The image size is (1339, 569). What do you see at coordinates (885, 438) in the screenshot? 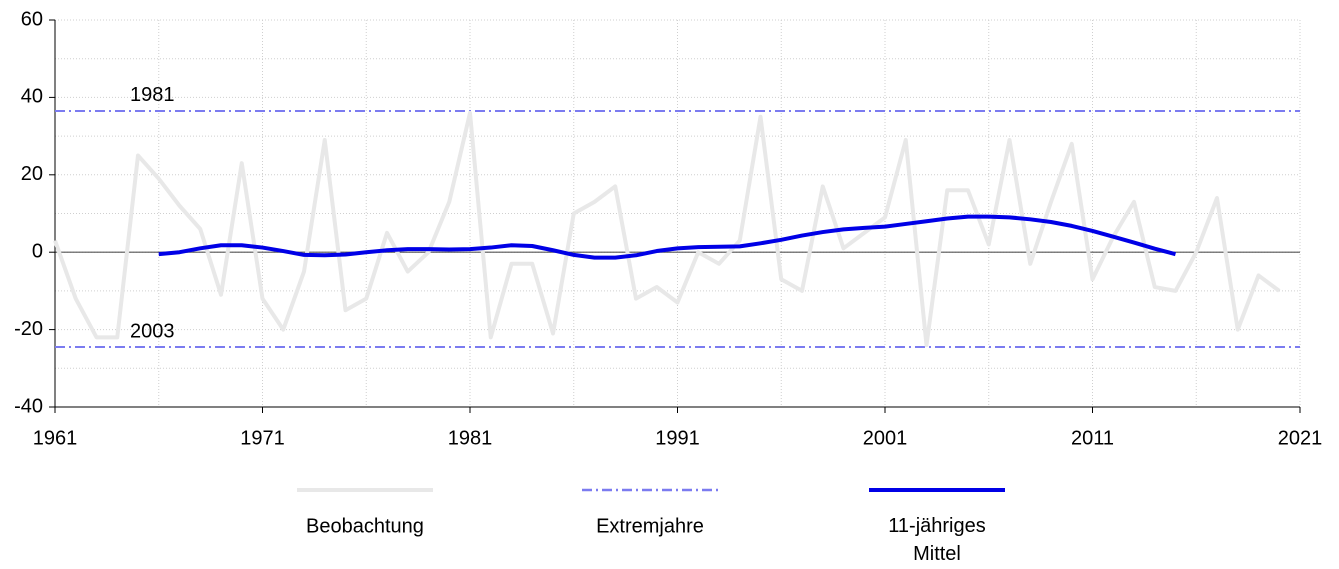
I see `x-tick-label: 2001` at bounding box center [885, 438].